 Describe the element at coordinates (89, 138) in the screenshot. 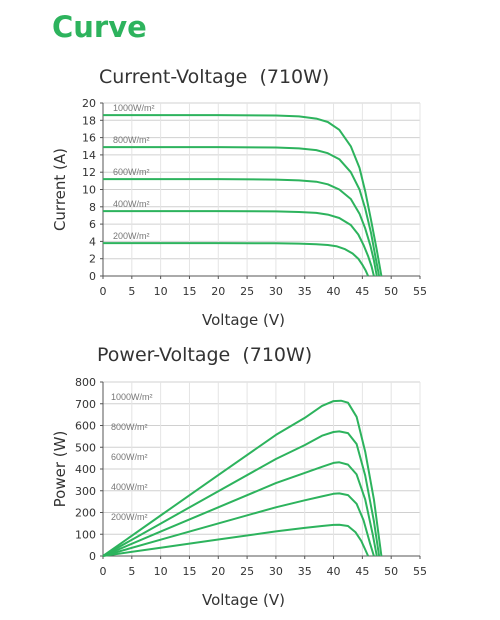

I see `y-tick-label: 16` at that location.